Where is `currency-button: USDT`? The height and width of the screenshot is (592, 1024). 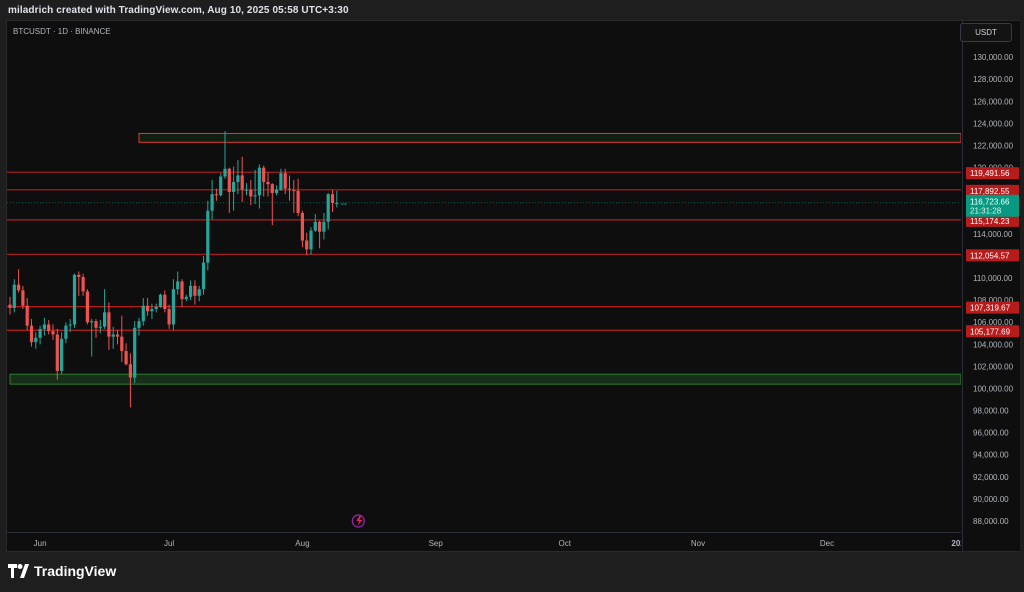
currency-button: USDT is located at coordinates (986, 32).